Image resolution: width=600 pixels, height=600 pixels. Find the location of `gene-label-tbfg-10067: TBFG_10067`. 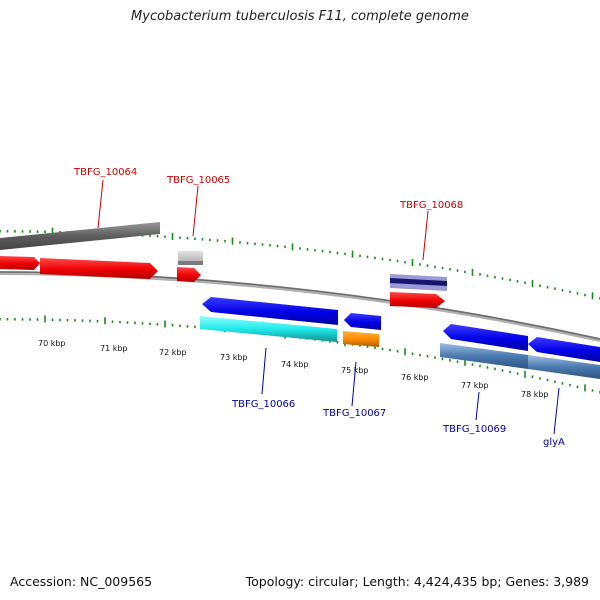

gene-label-tbfg-10067: TBFG_10067 is located at coordinates (354, 413).